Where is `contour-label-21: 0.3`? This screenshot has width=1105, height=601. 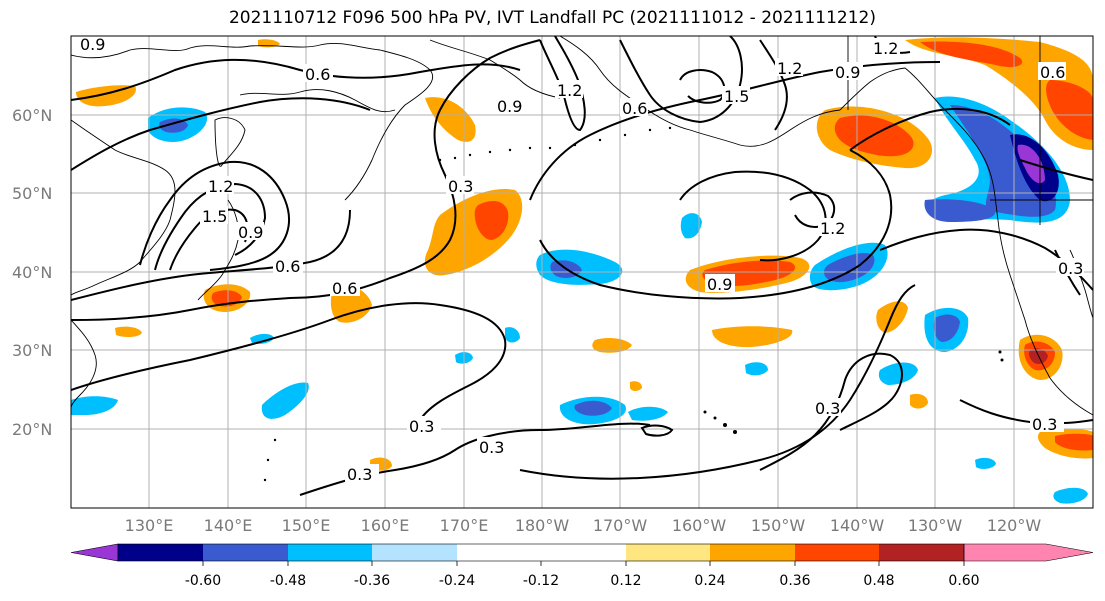 contour-label-21: 0.3 is located at coordinates (827, 408).